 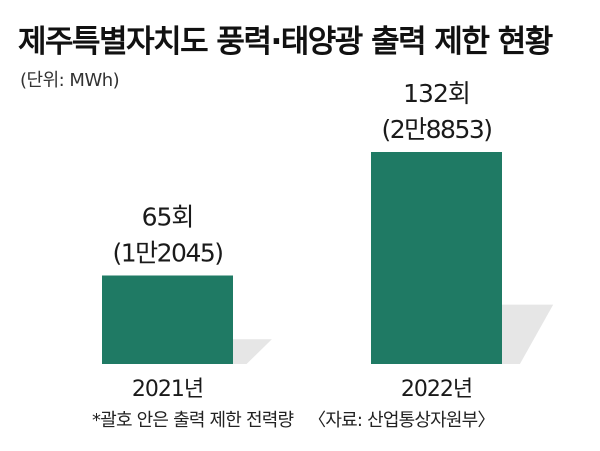 I want to click on count-label: 132회, so click(x=436, y=93).